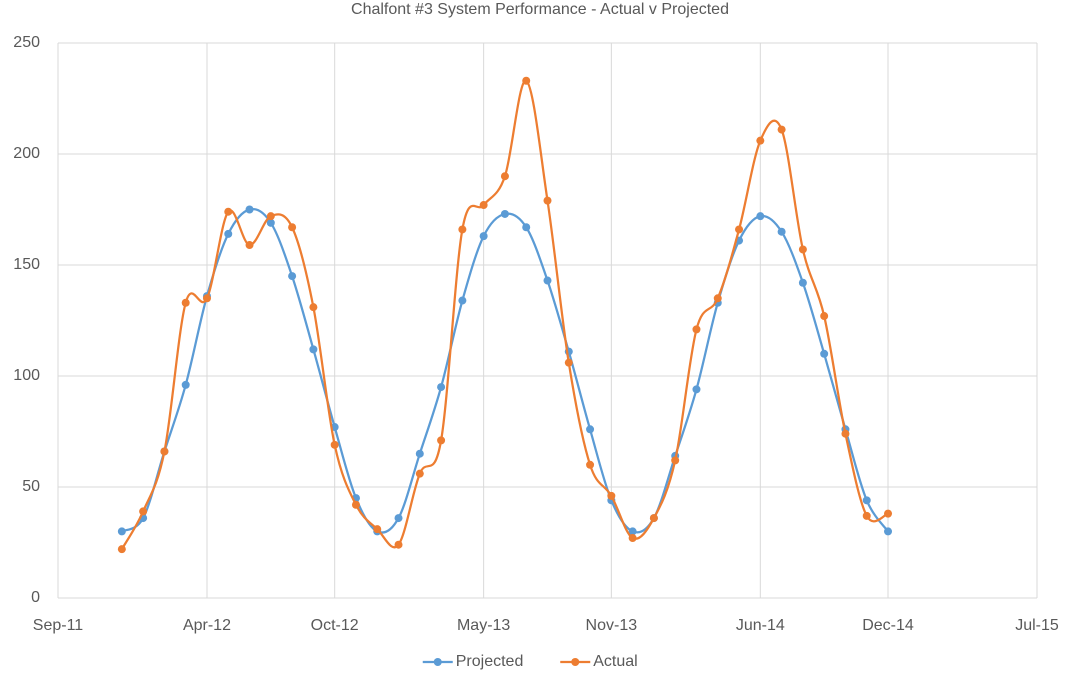 This screenshot has height=675, width=1080. Describe the element at coordinates (1037, 625) in the screenshot. I see `x-tick-label: Jul-15` at that location.